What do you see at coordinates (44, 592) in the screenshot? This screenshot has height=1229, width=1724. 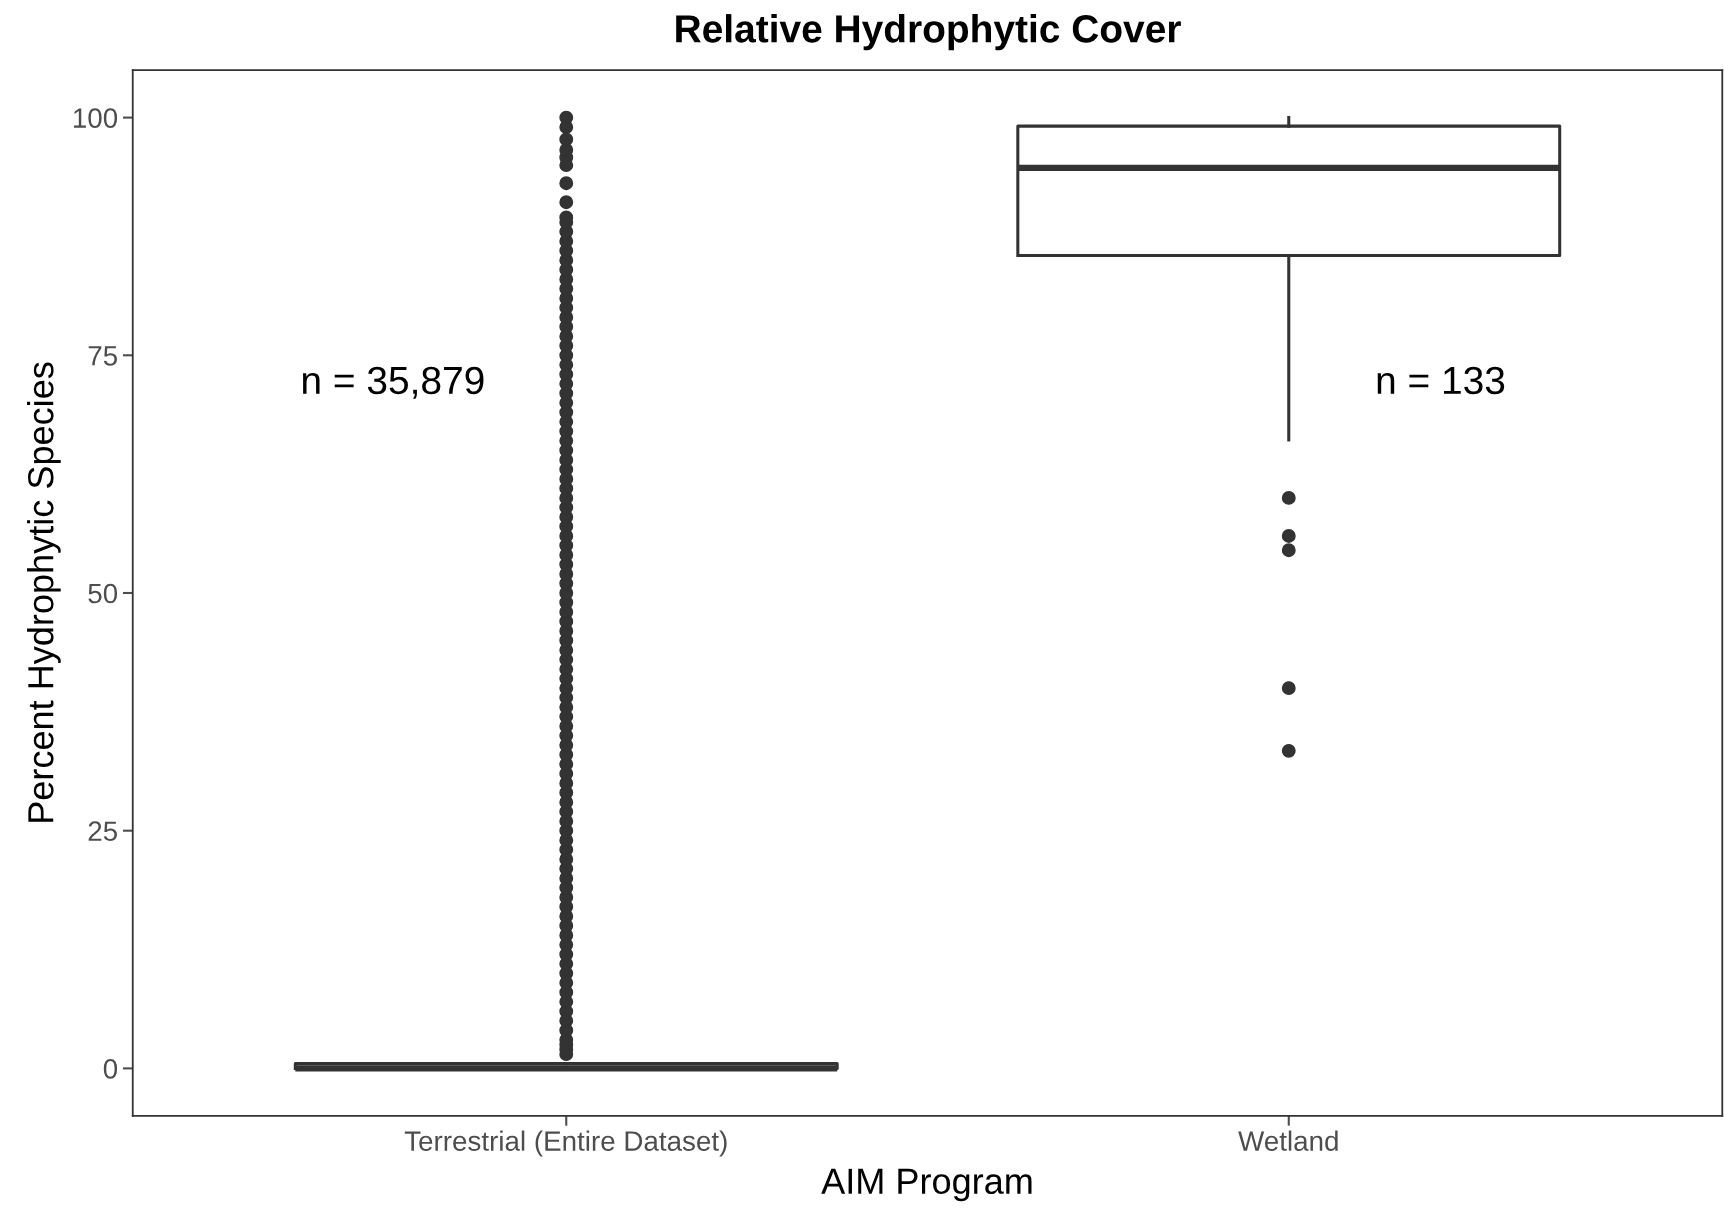 I see `y-axis-title: Percent Hydrophytic Species` at bounding box center [44, 592].